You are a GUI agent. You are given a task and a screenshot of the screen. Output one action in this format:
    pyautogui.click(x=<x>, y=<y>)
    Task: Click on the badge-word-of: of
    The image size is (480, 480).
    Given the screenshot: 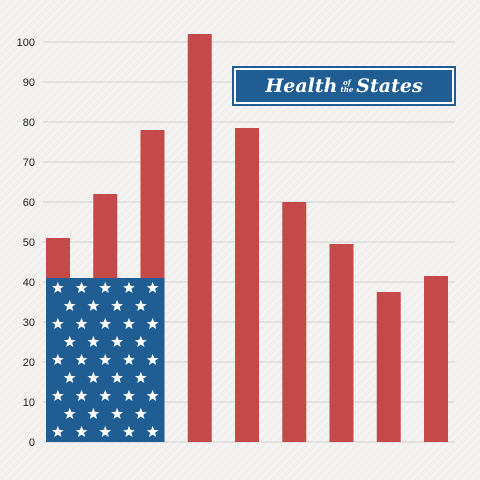 What is the action you would take?
    pyautogui.click(x=347, y=82)
    